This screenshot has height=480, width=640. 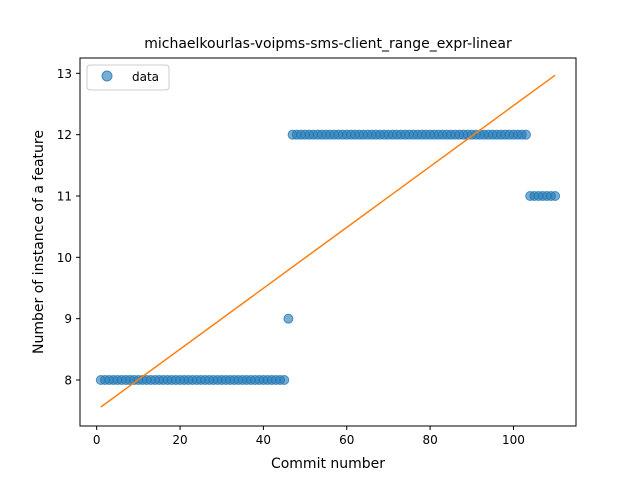 What do you see at coordinates (64, 258) in the screenshot?
I see `y-tick-label: 10` at bounding box center [64, 258].